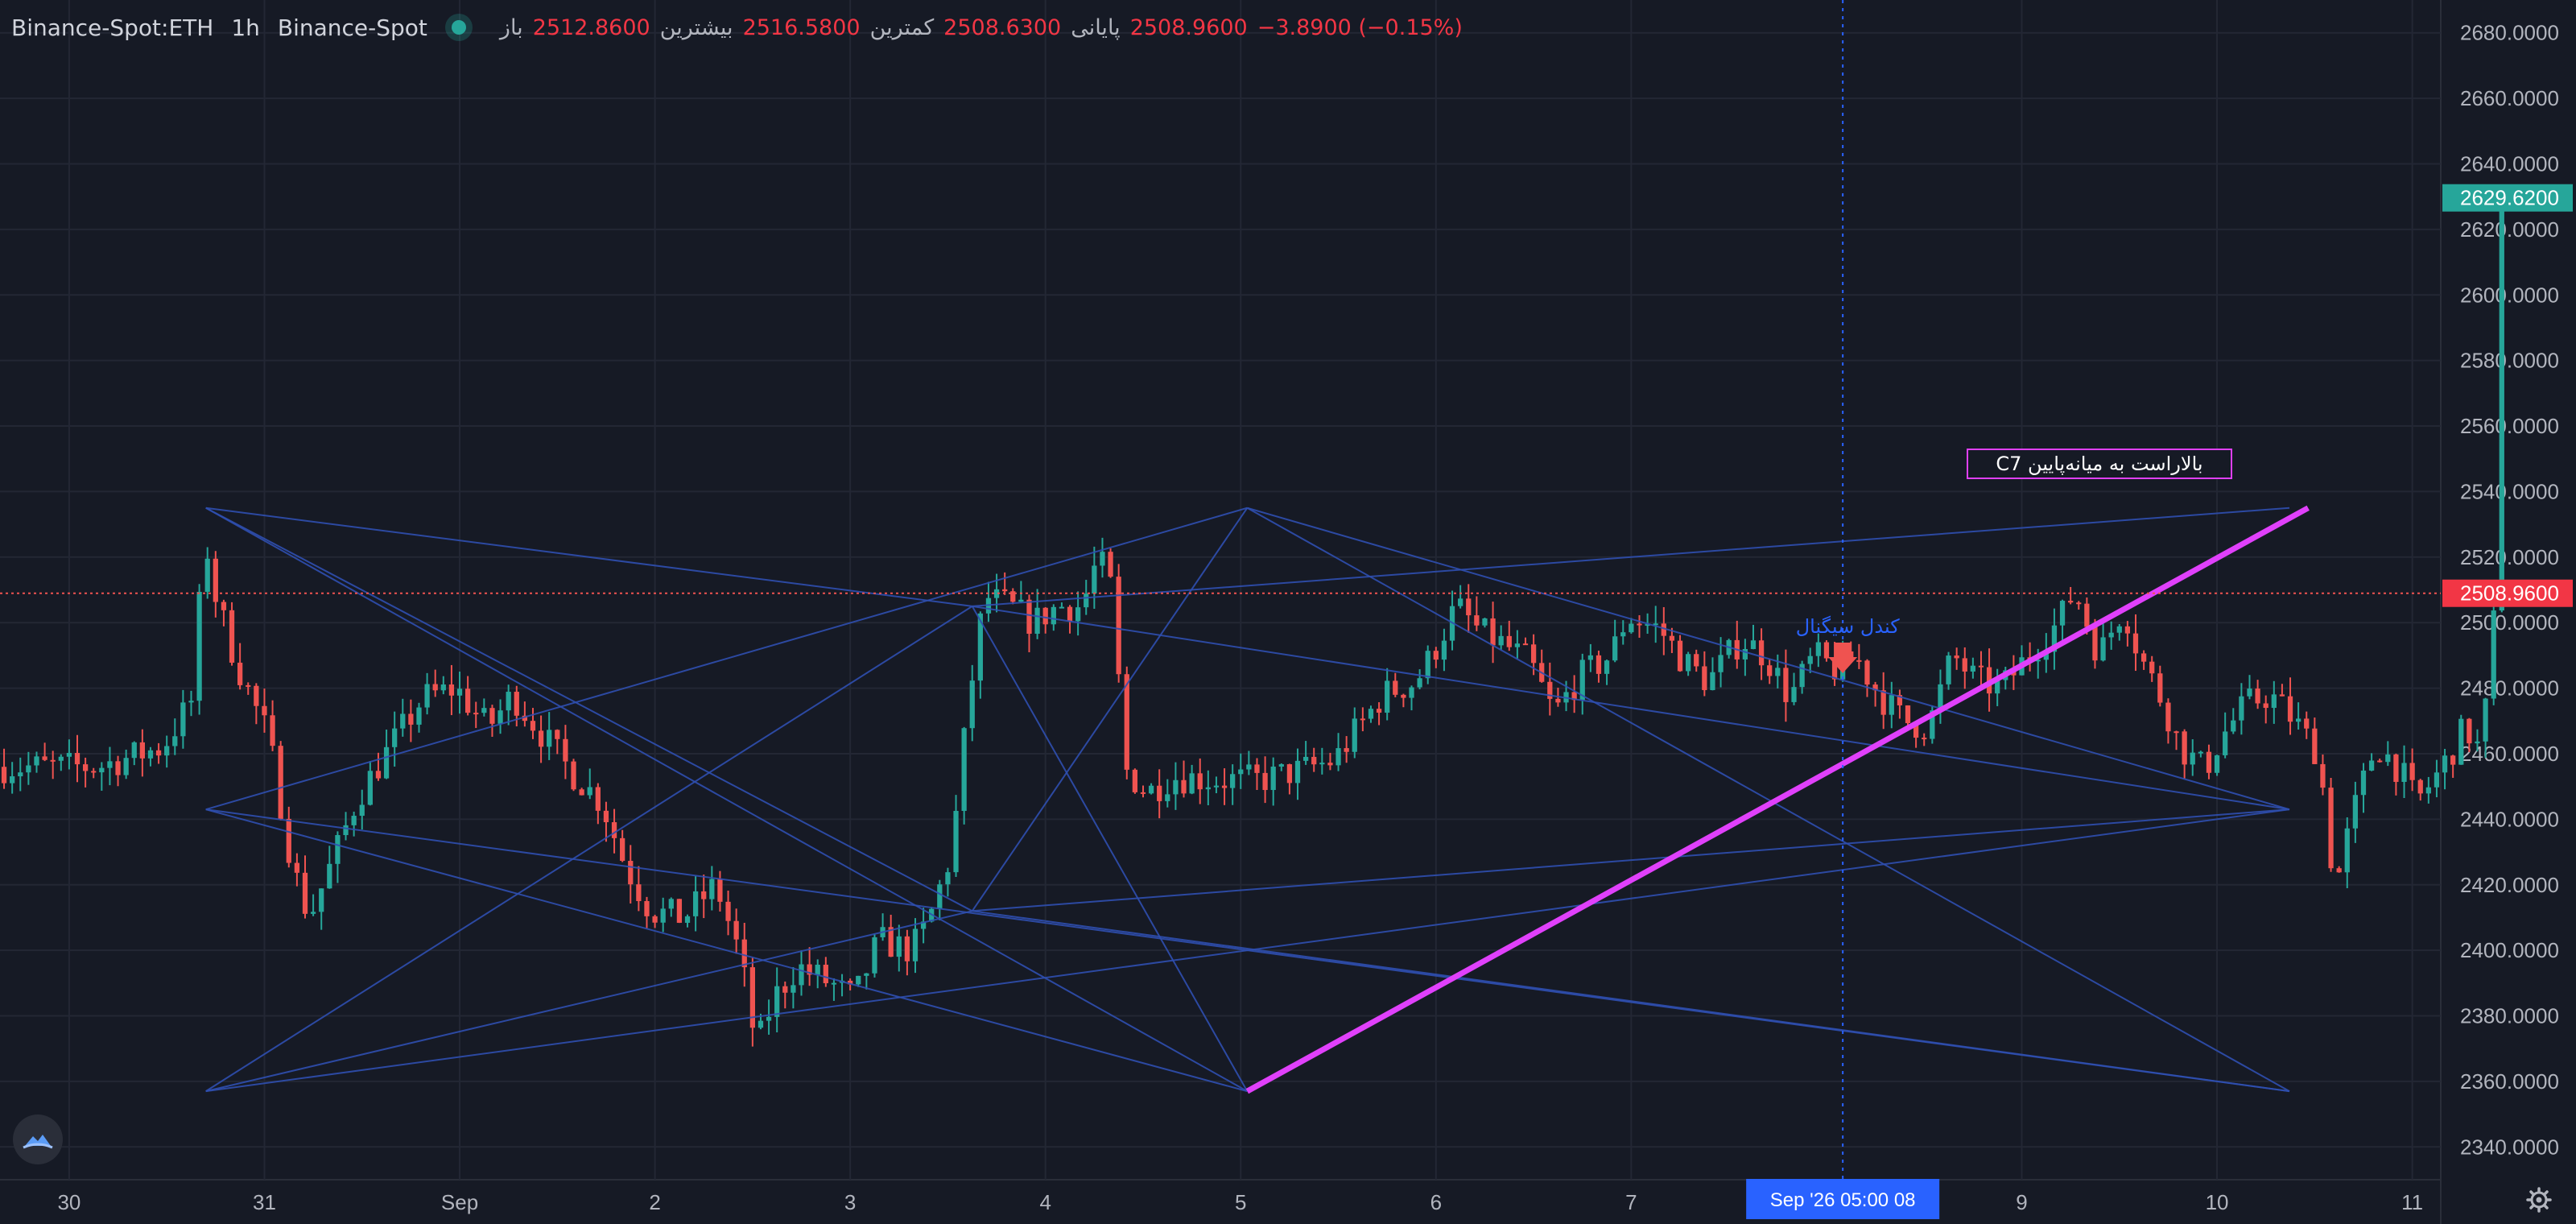  I want to click on exchange-label: Binance-Spot, so click(352, 27).